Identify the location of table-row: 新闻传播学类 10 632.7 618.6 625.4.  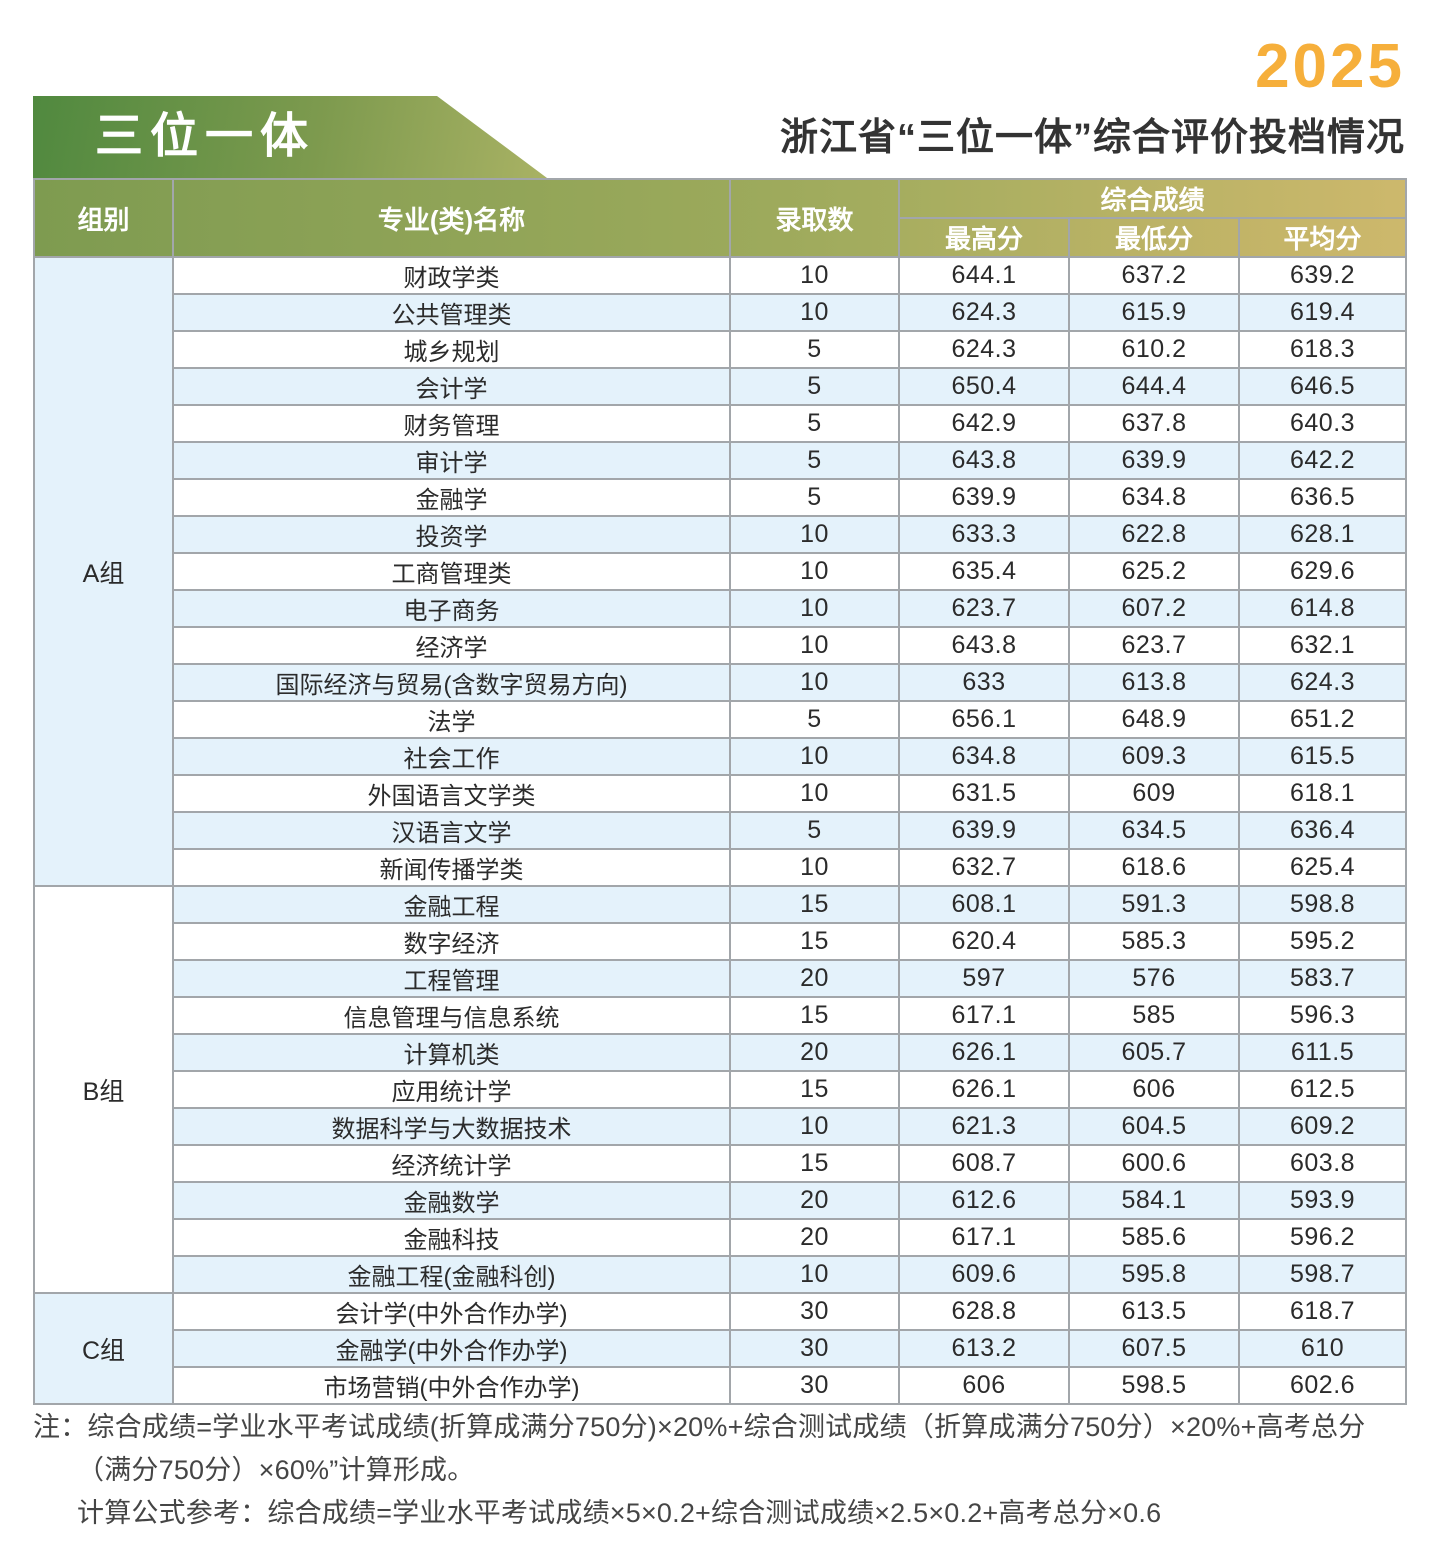
(721, 867).